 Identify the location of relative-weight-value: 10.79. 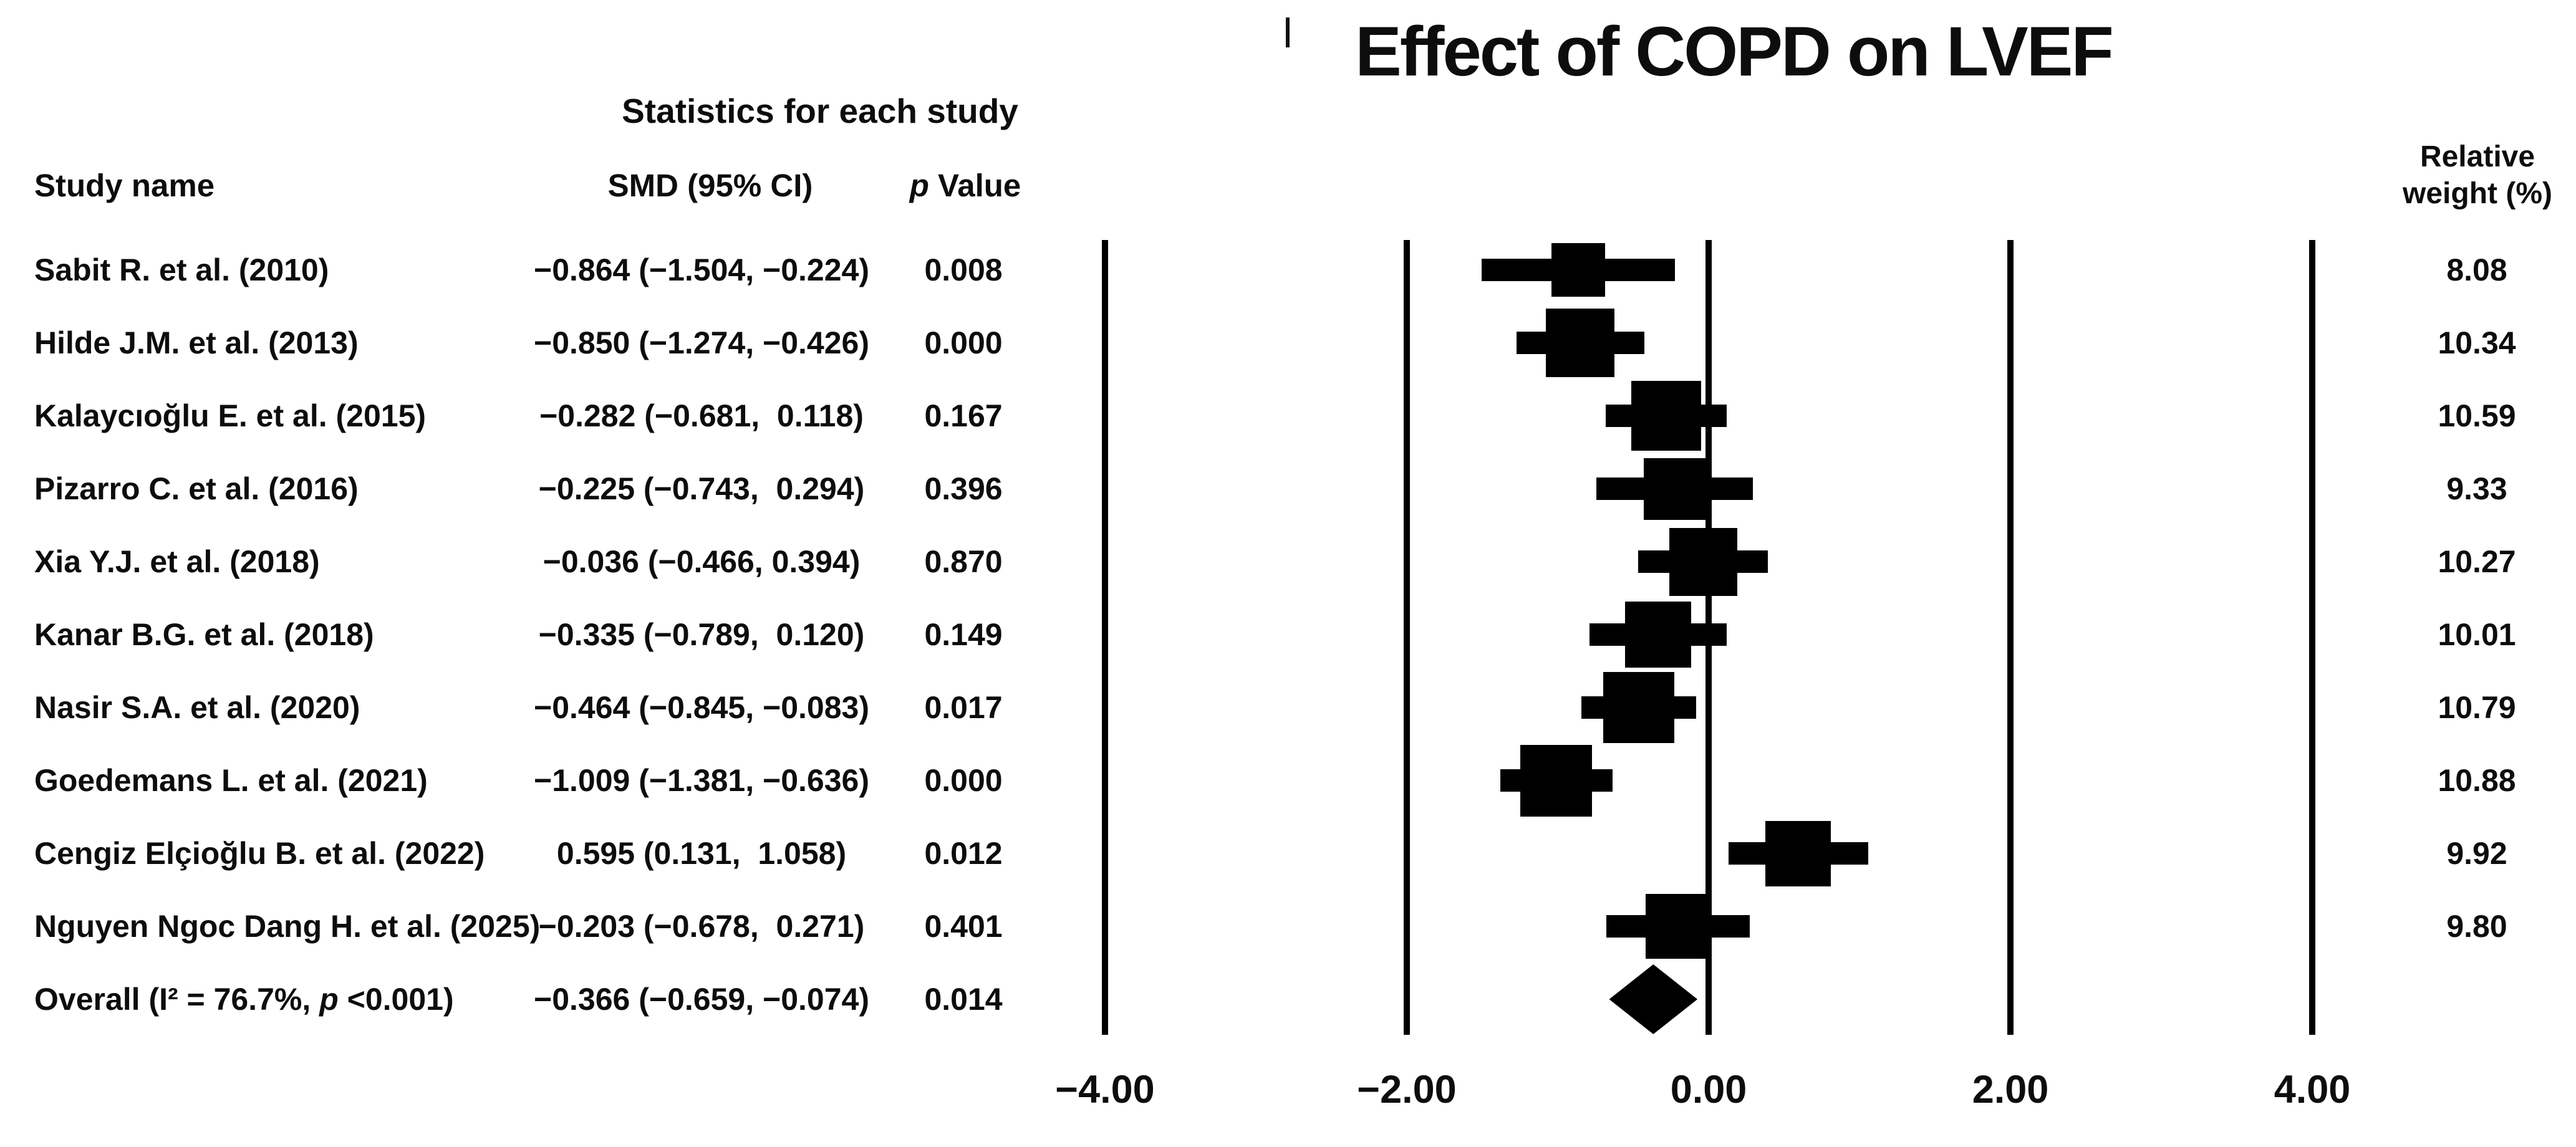
(2477, 707).